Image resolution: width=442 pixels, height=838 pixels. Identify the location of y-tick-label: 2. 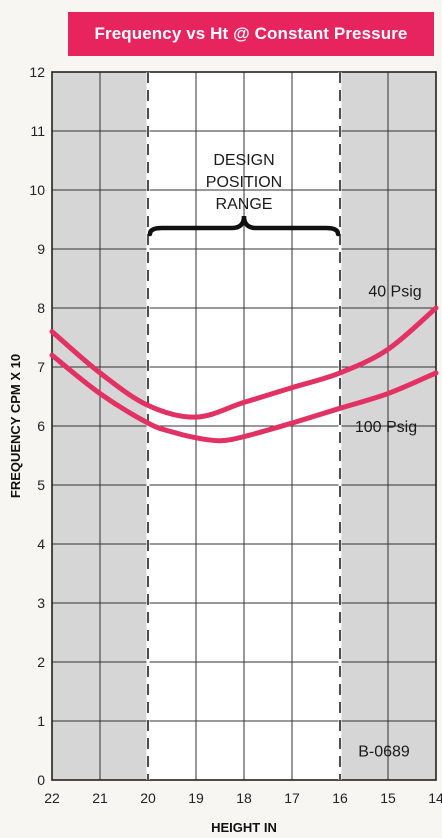
(41, 662).